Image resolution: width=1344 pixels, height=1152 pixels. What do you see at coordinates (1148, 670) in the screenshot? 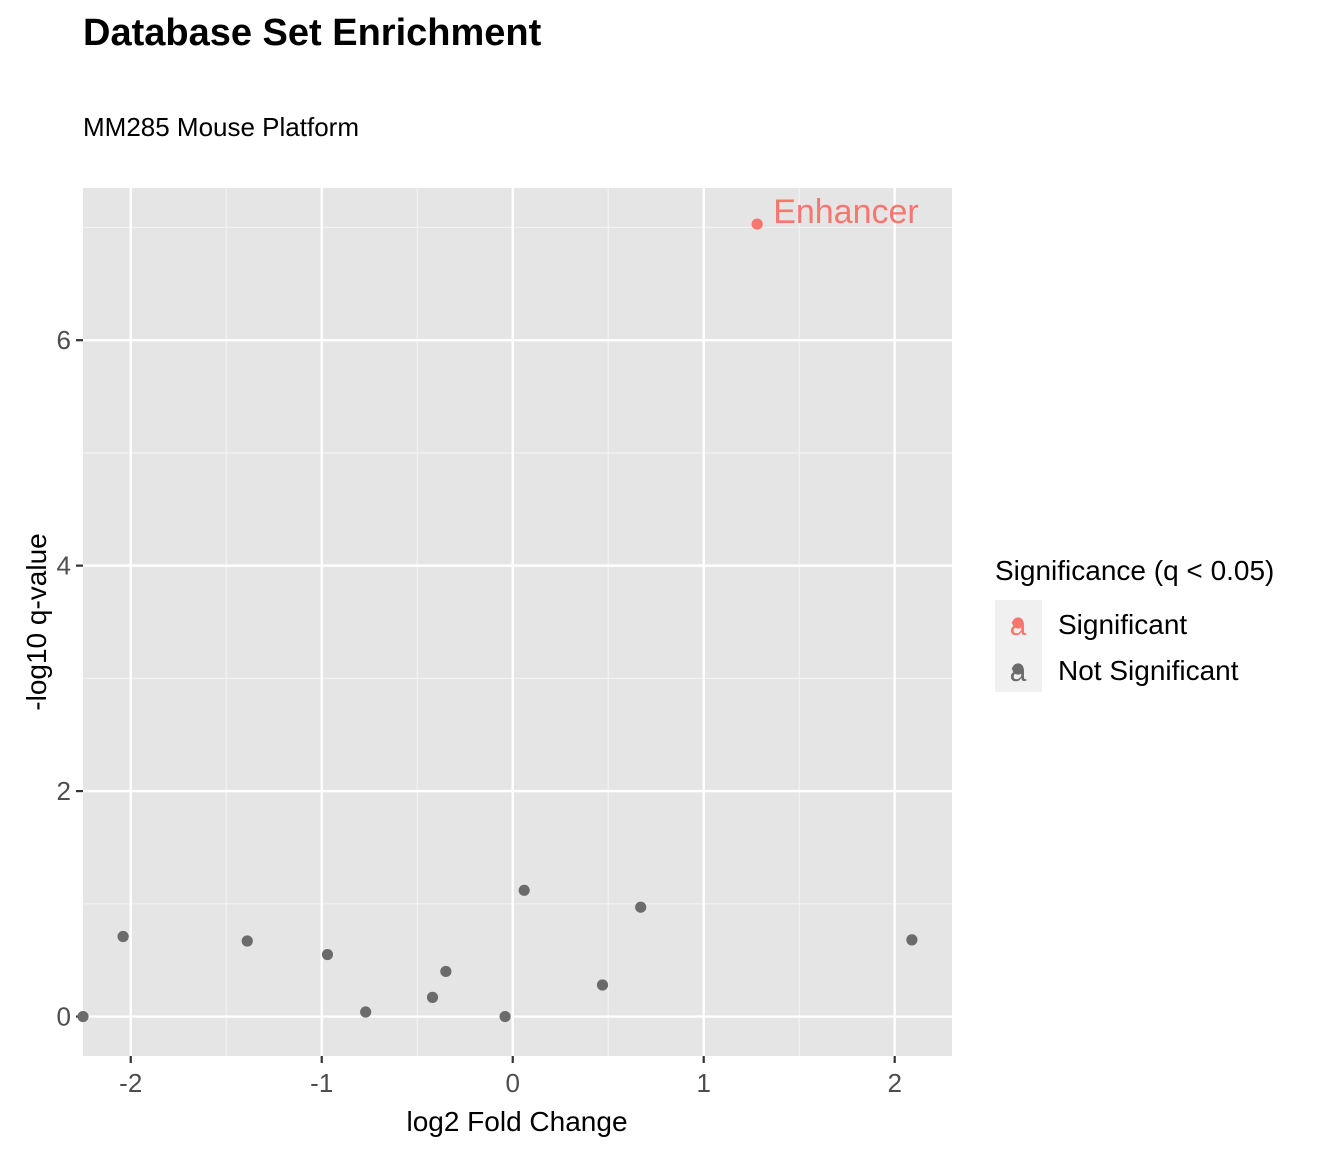
I see `legend-label-not-significant: Not Significant` at bounding box center [1148, 670].